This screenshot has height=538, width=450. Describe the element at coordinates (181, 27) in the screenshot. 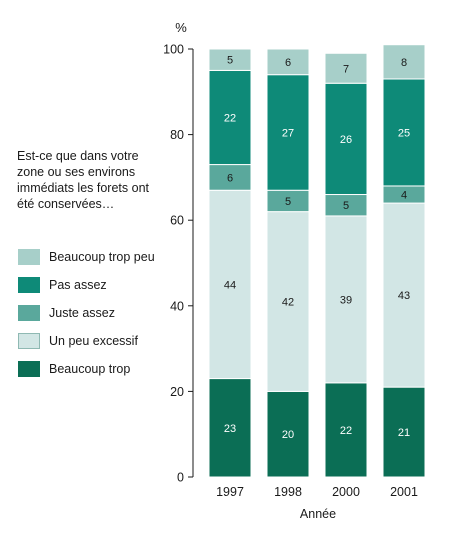

I see `y-axis-label: %` at that location.